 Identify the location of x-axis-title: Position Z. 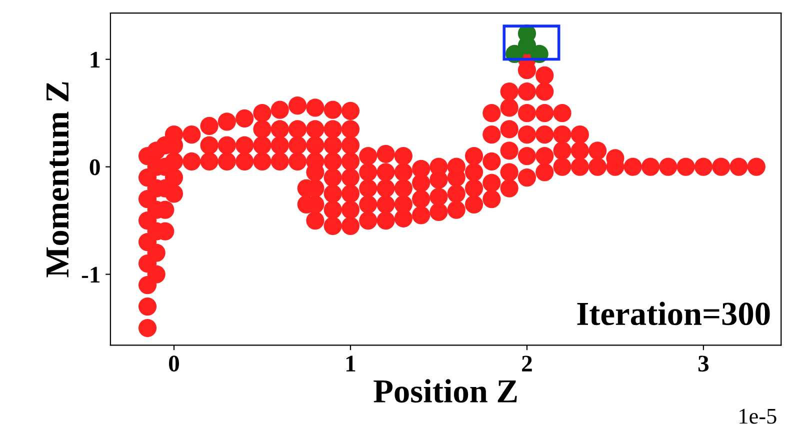
(445, 391).